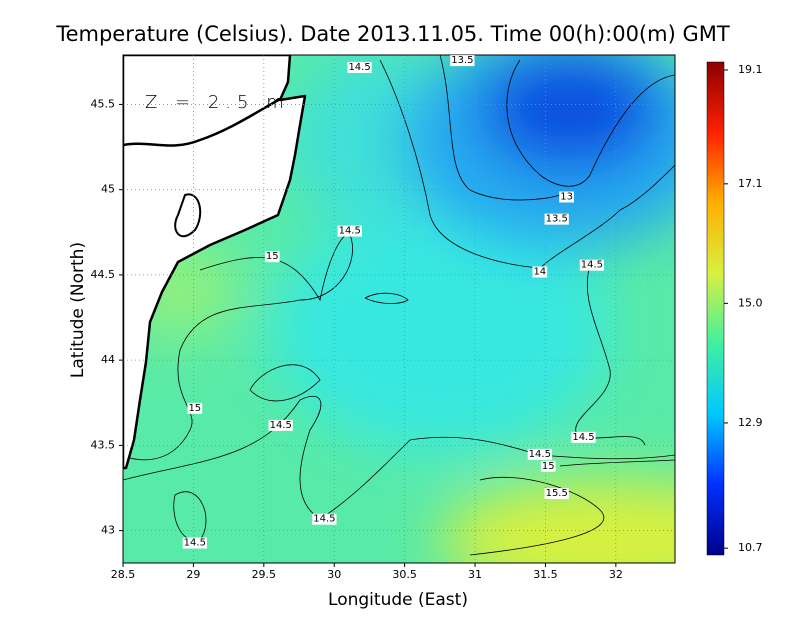  What do you see at coordinates (78, 310) in the screenshot?
I see `y-axis-label: Latitude (North)` at bounding box center [78, 310].